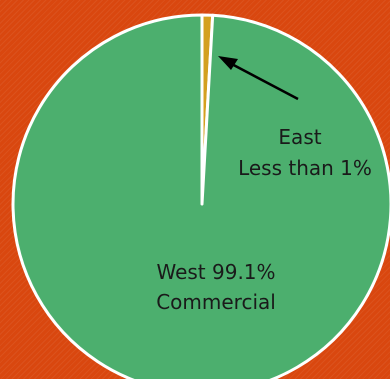  I want to click on arrow-shaft, so click(262, 80).